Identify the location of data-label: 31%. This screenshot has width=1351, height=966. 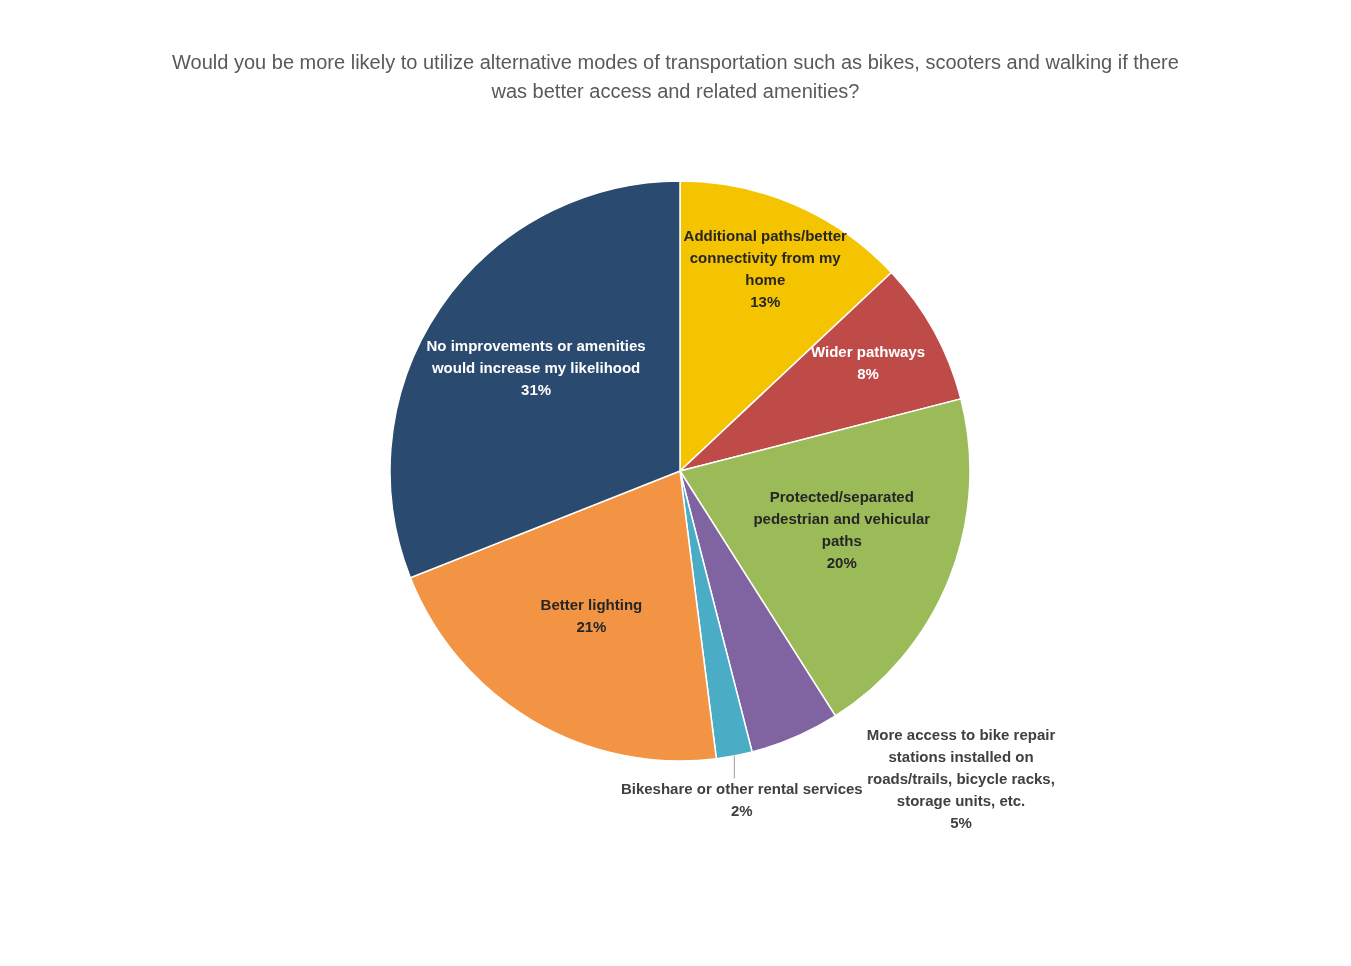
(536, 390).